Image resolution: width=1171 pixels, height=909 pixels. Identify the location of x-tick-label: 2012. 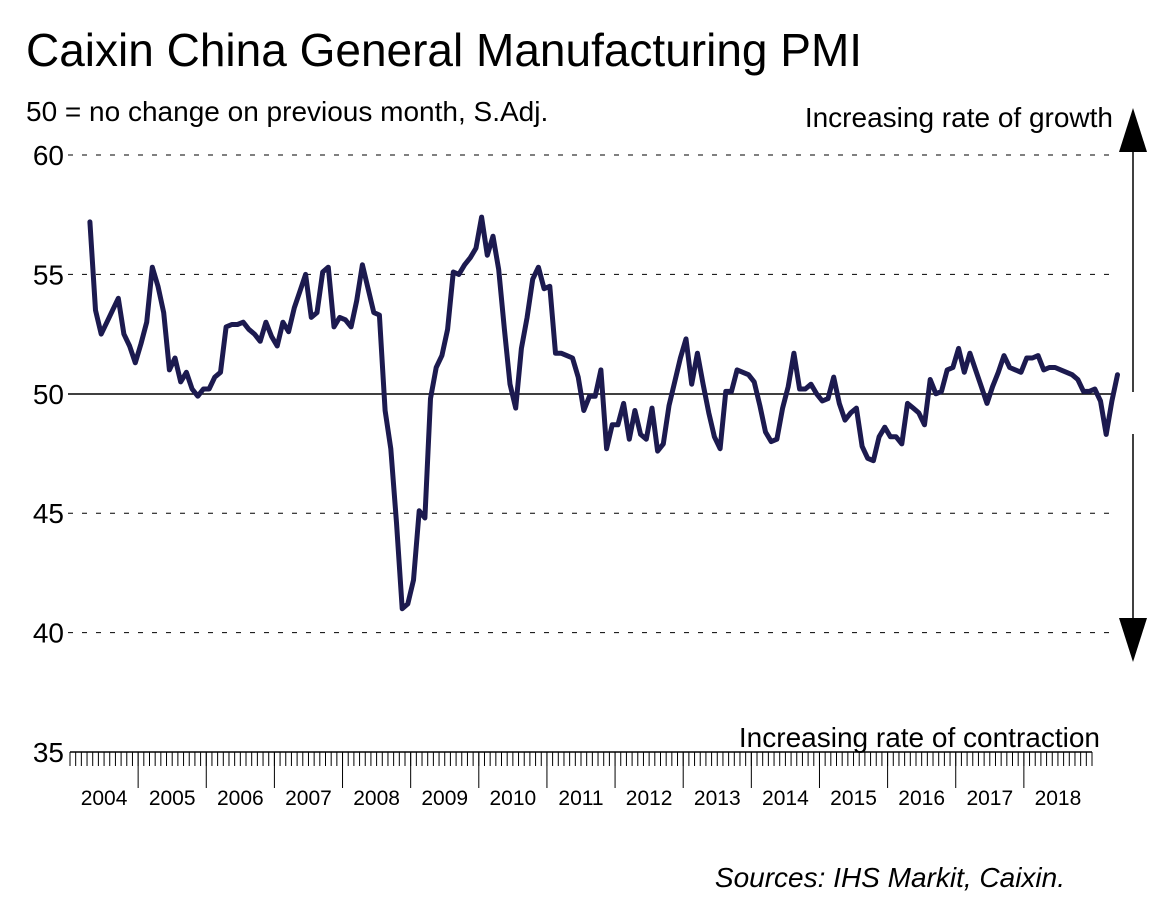
(649, 798).